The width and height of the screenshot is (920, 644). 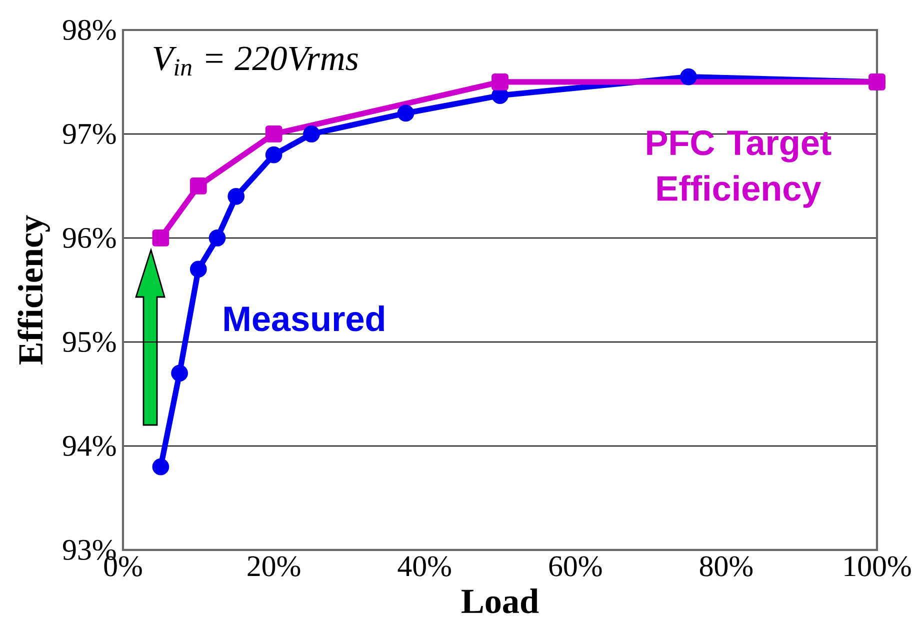 I want to click on x-tick-label: 40%, so click(x=424, y=566).